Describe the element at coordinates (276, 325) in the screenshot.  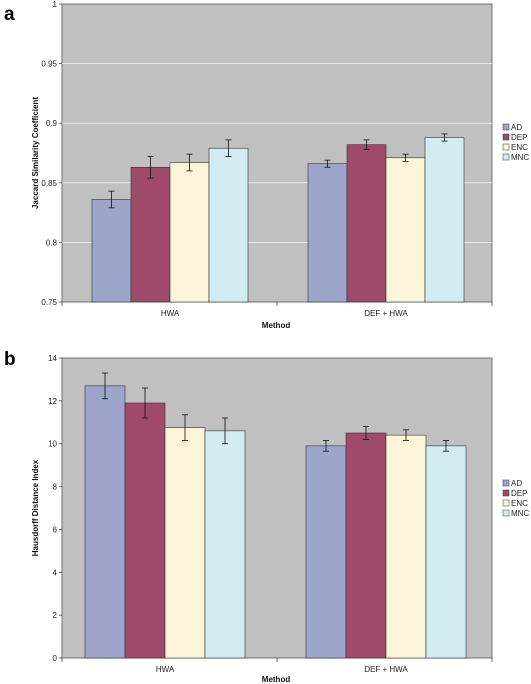
I see `x-axis-label-a: Method` at that location.